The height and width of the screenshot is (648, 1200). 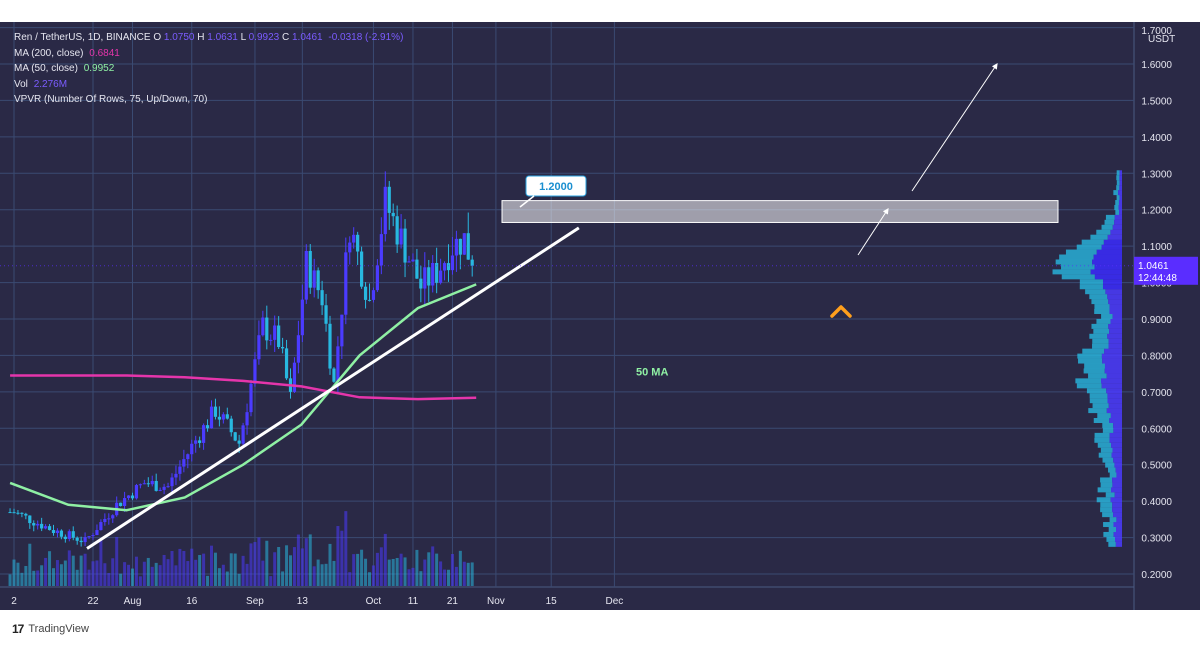 What do you see at coordinates (1167, 316) in the screenshot?
I see `price-axis-panel` at bounding box center [1167, 316].